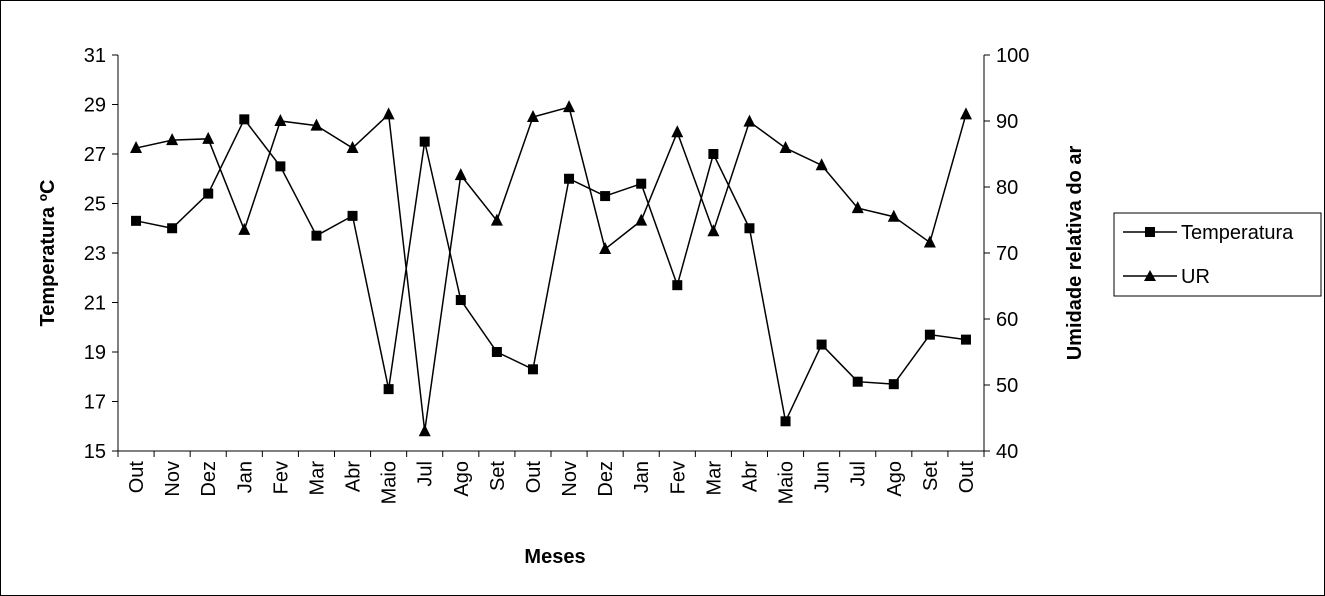 This screenshot has width=1325, height=596. Describe the element at coordinates (95, 254) in the screenshot. I see `y-tick-label: 23` at that location.